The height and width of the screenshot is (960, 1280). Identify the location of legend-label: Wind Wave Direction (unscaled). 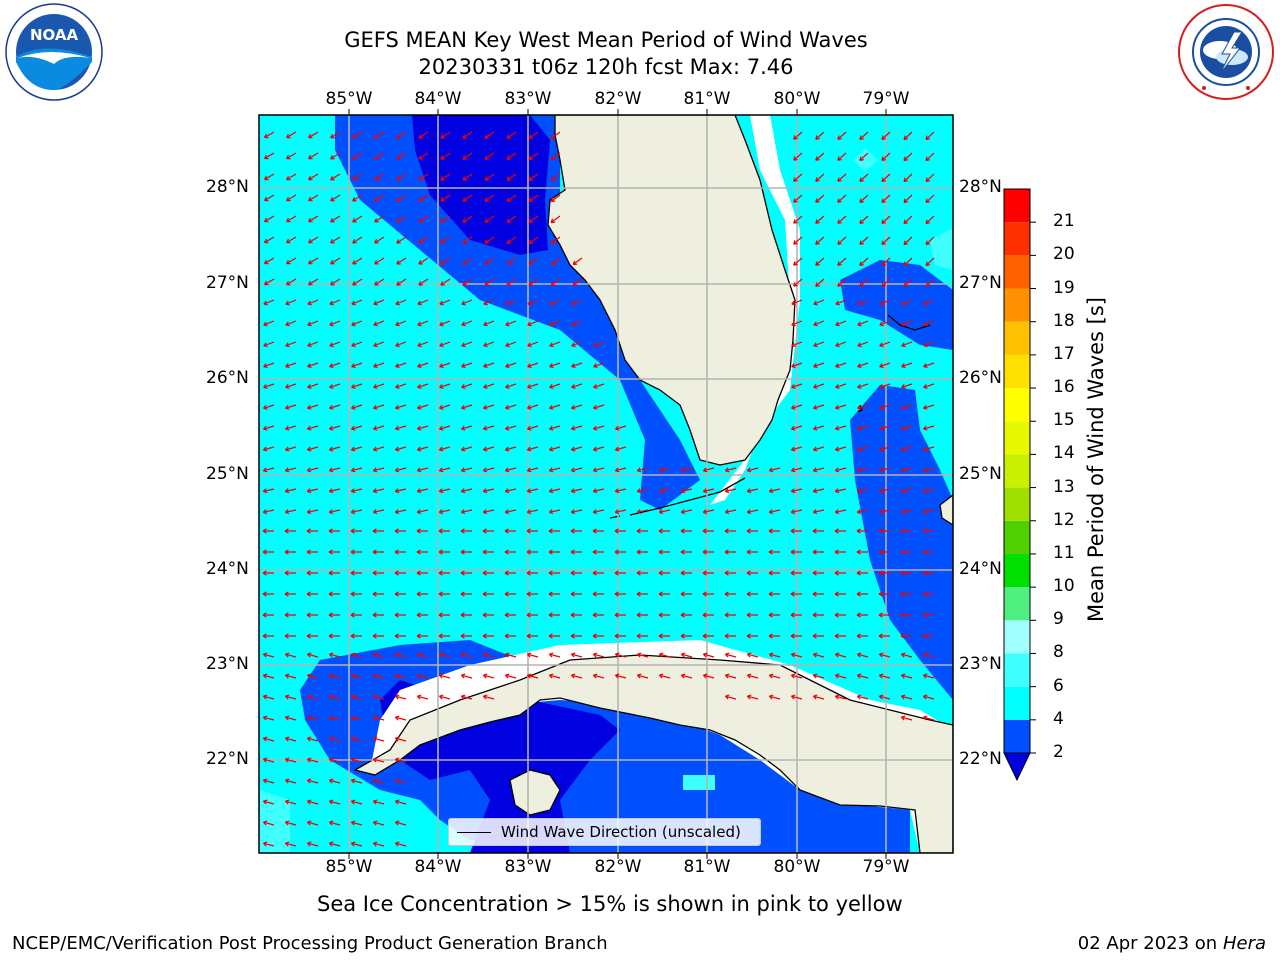
(621, 832).